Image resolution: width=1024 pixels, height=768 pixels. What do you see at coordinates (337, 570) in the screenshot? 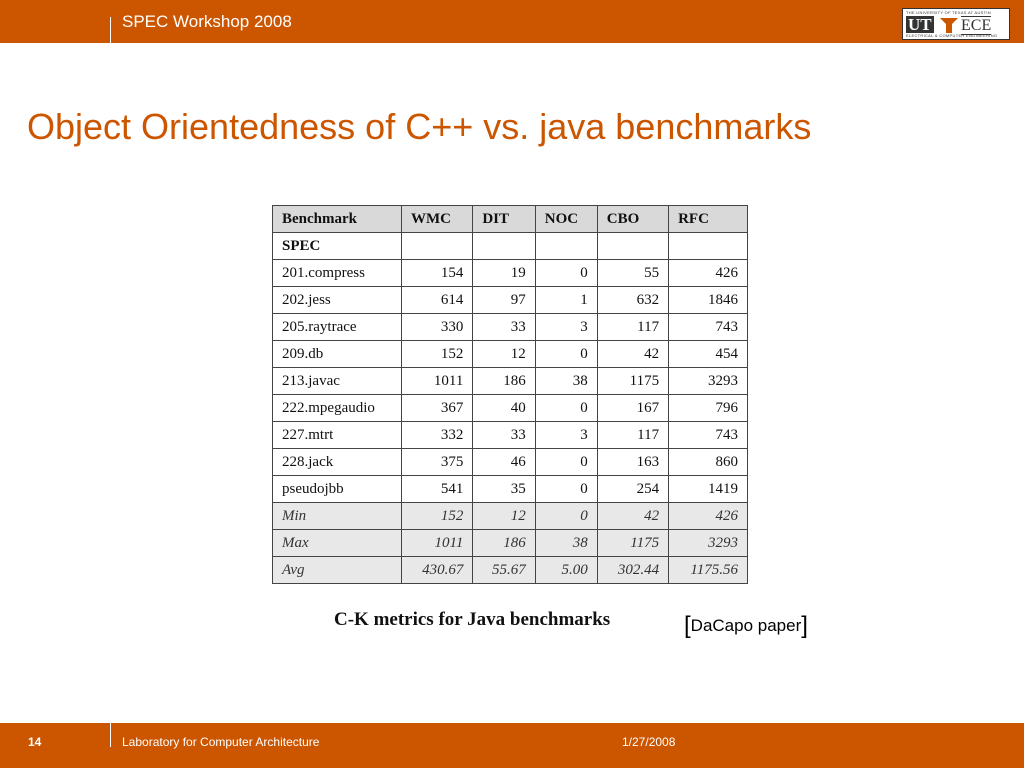
I see `benchmark-name-cell: Avg` at bounding box center [337, 570].